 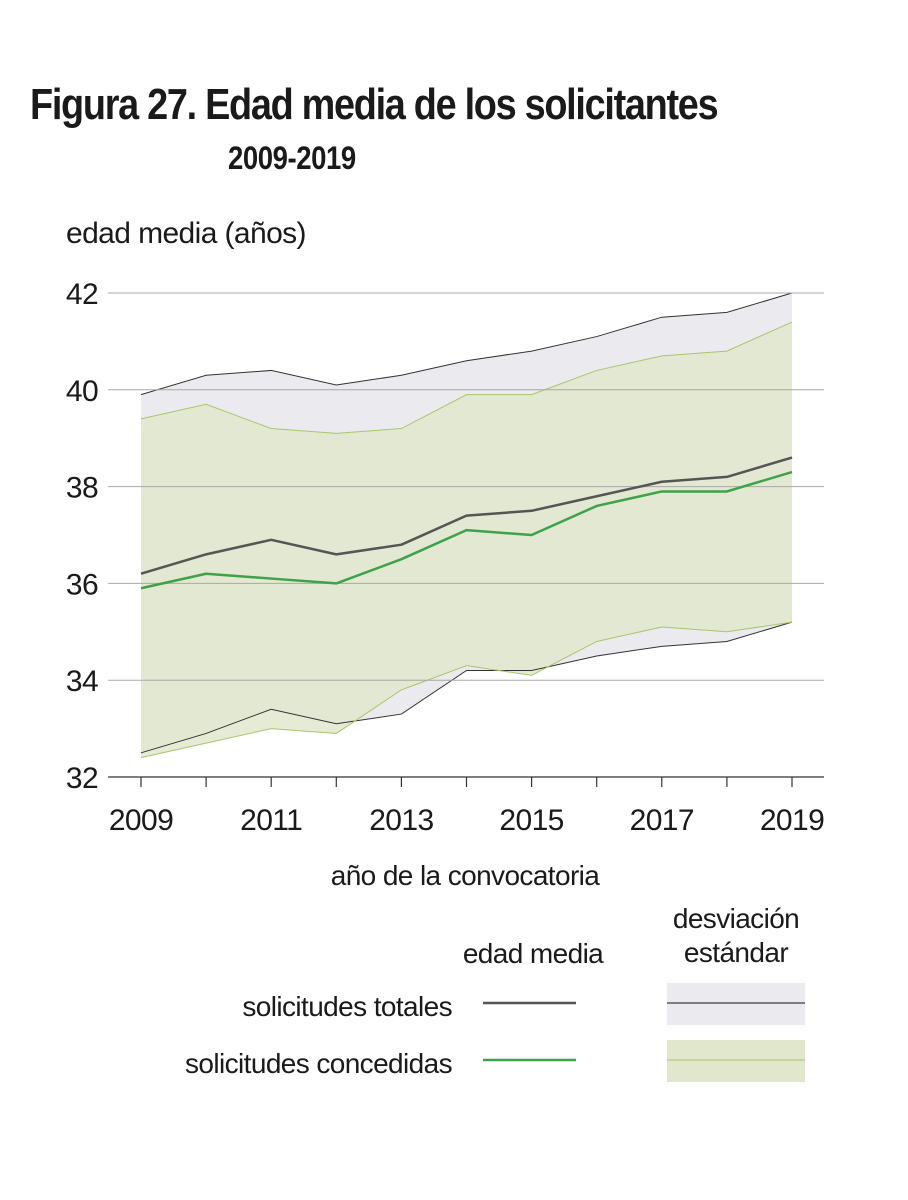 What do you see at coordinates (292, 158) in the screenshot?
I see `chart-subtitle: 2009-2019` at bounding box center [292, 158].